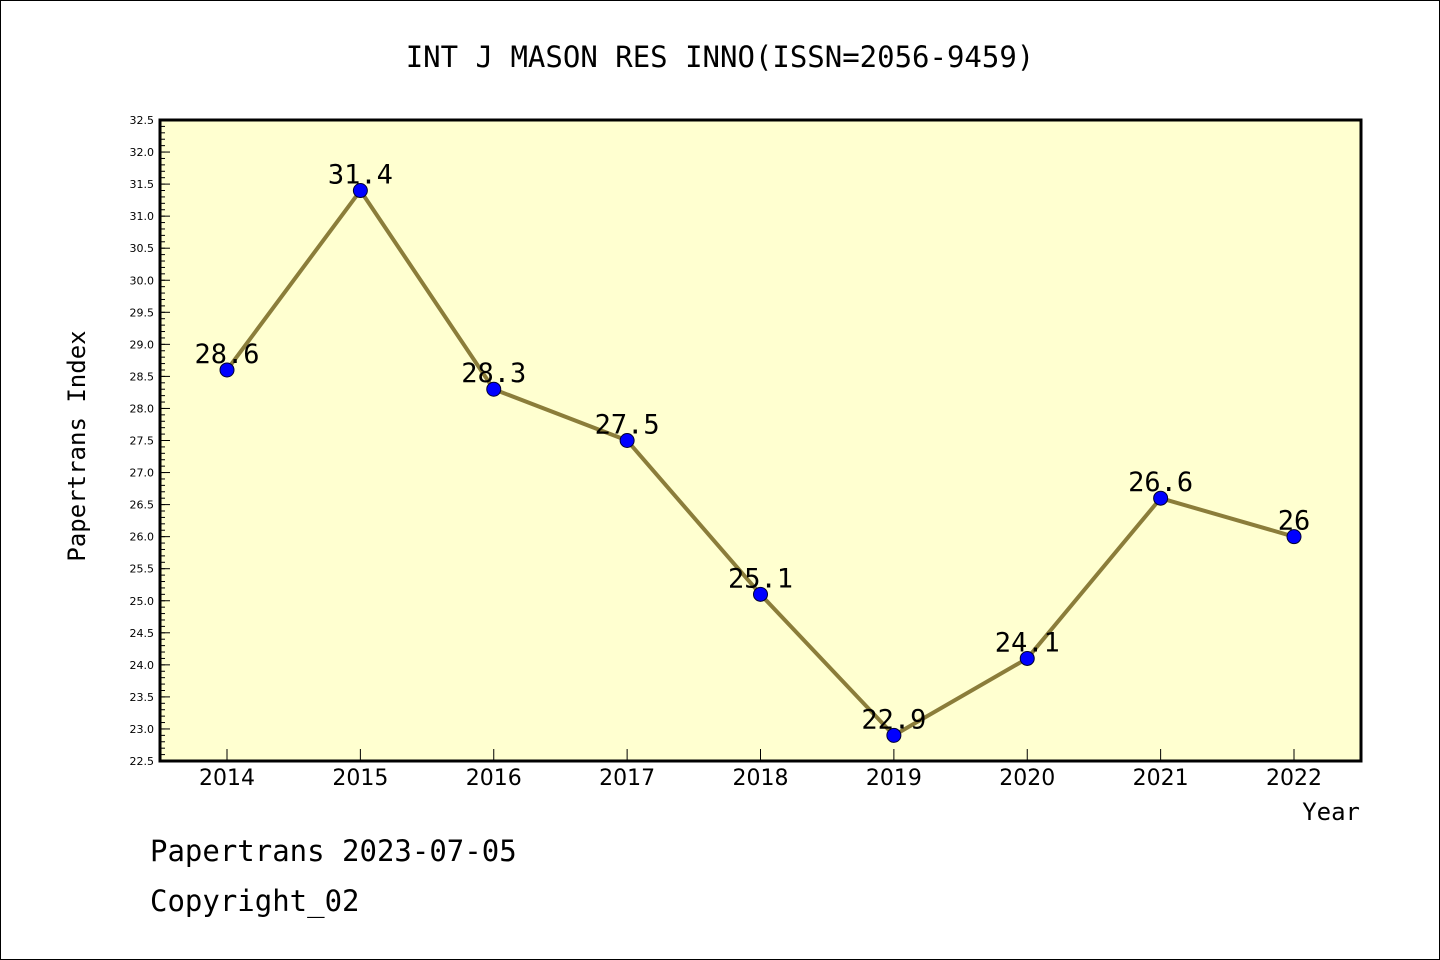 The height and width of the screenshot is (960, 1440). I want to click on x-tick-label: 2018, so click(761, 778).